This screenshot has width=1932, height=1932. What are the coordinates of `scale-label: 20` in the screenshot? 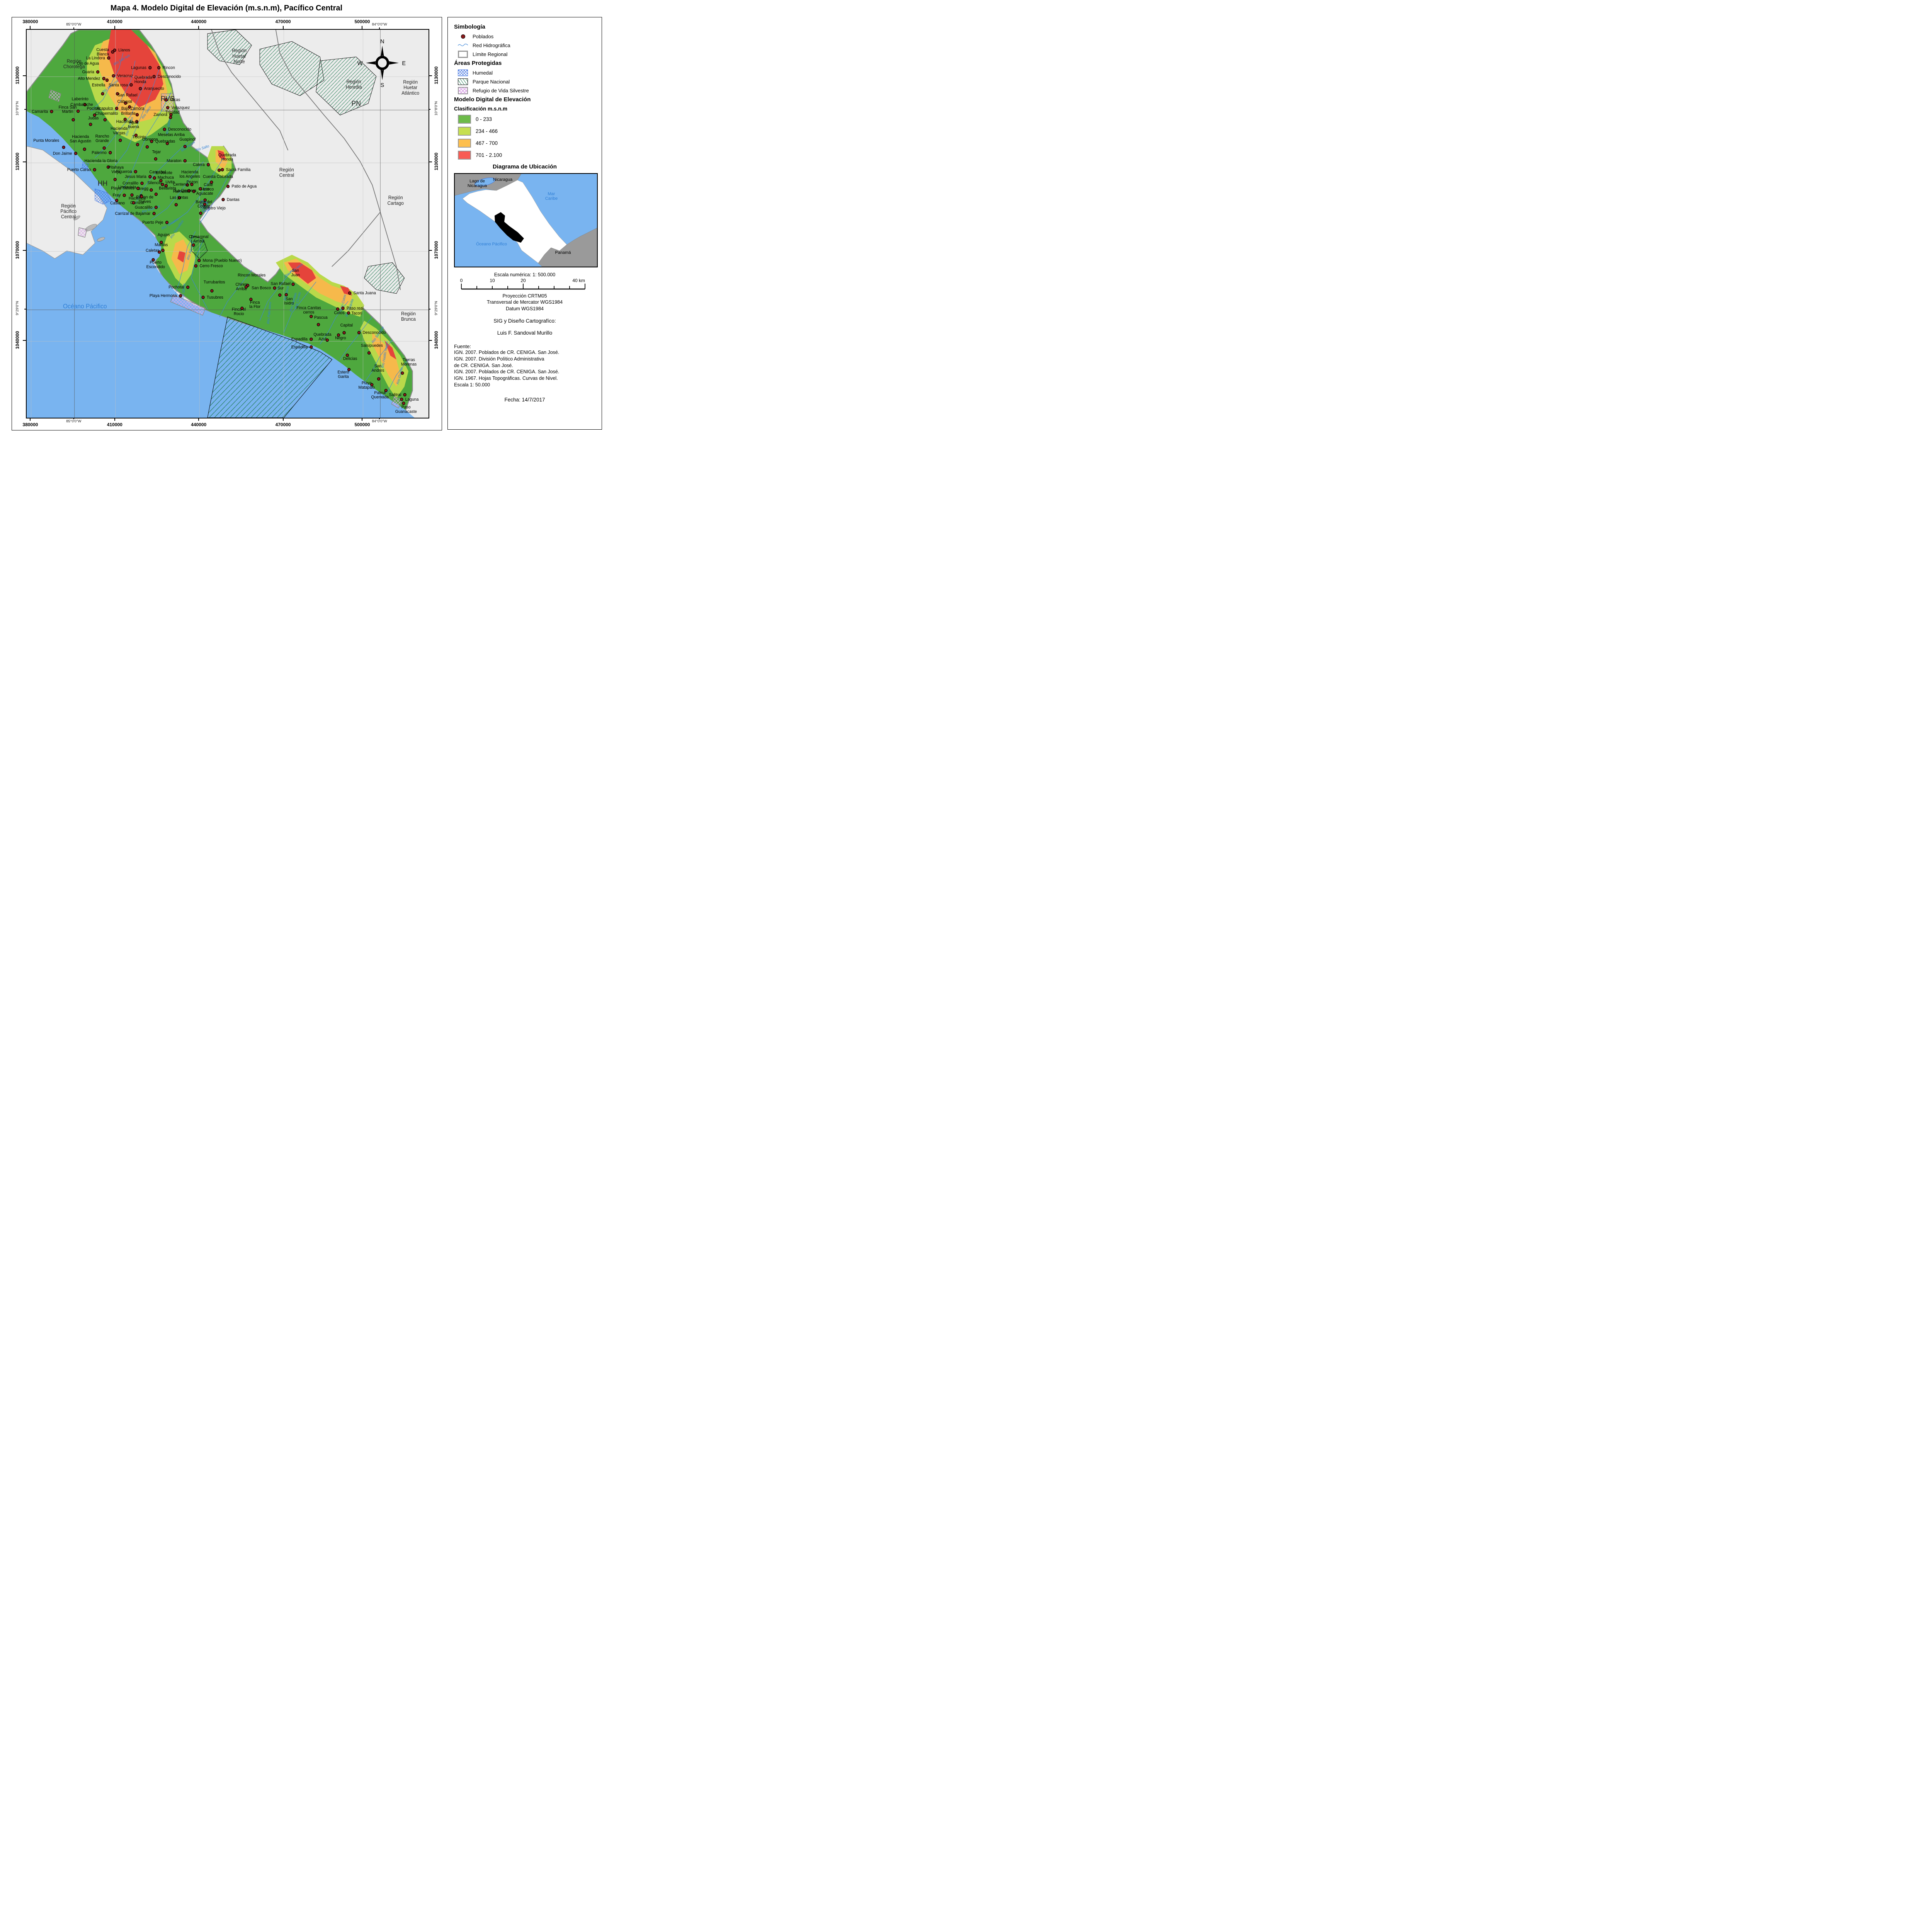 It's located at (523, 280).